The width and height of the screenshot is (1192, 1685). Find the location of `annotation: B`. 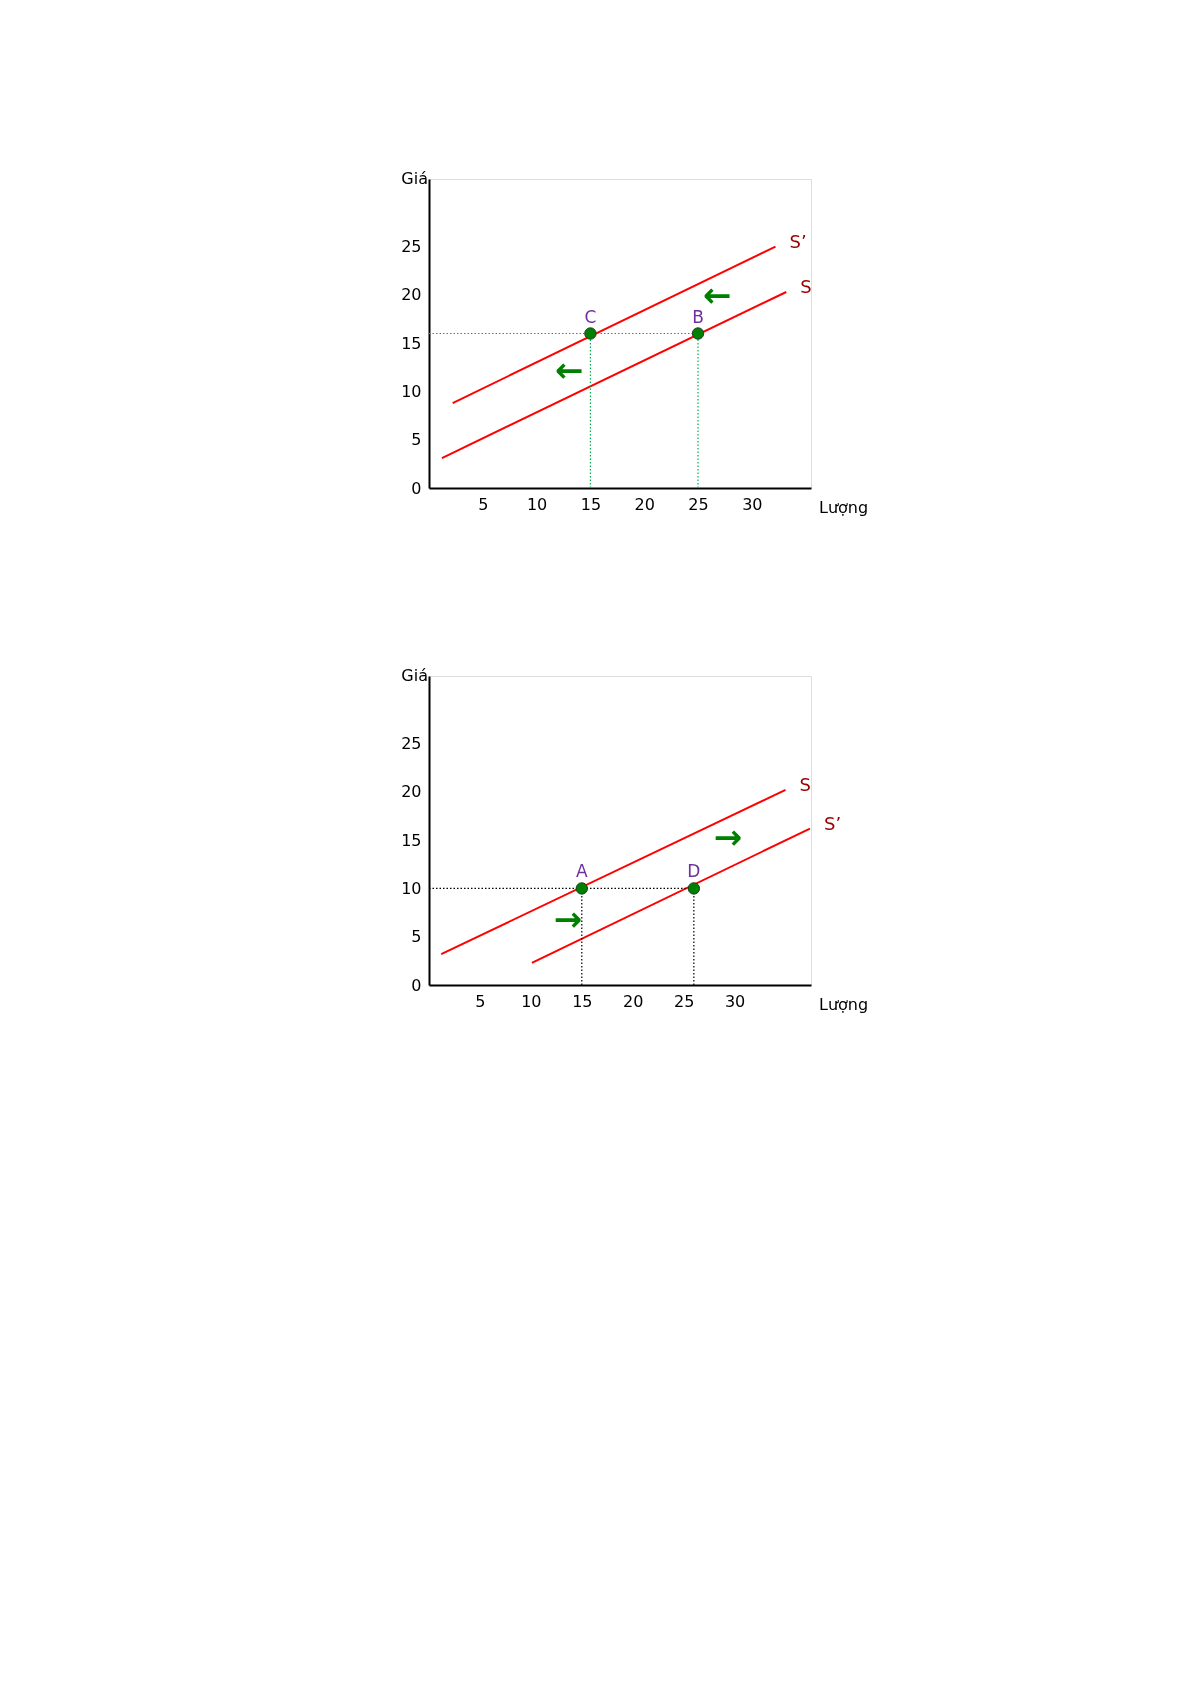

annotation: B is located at coordinates (698, 316).